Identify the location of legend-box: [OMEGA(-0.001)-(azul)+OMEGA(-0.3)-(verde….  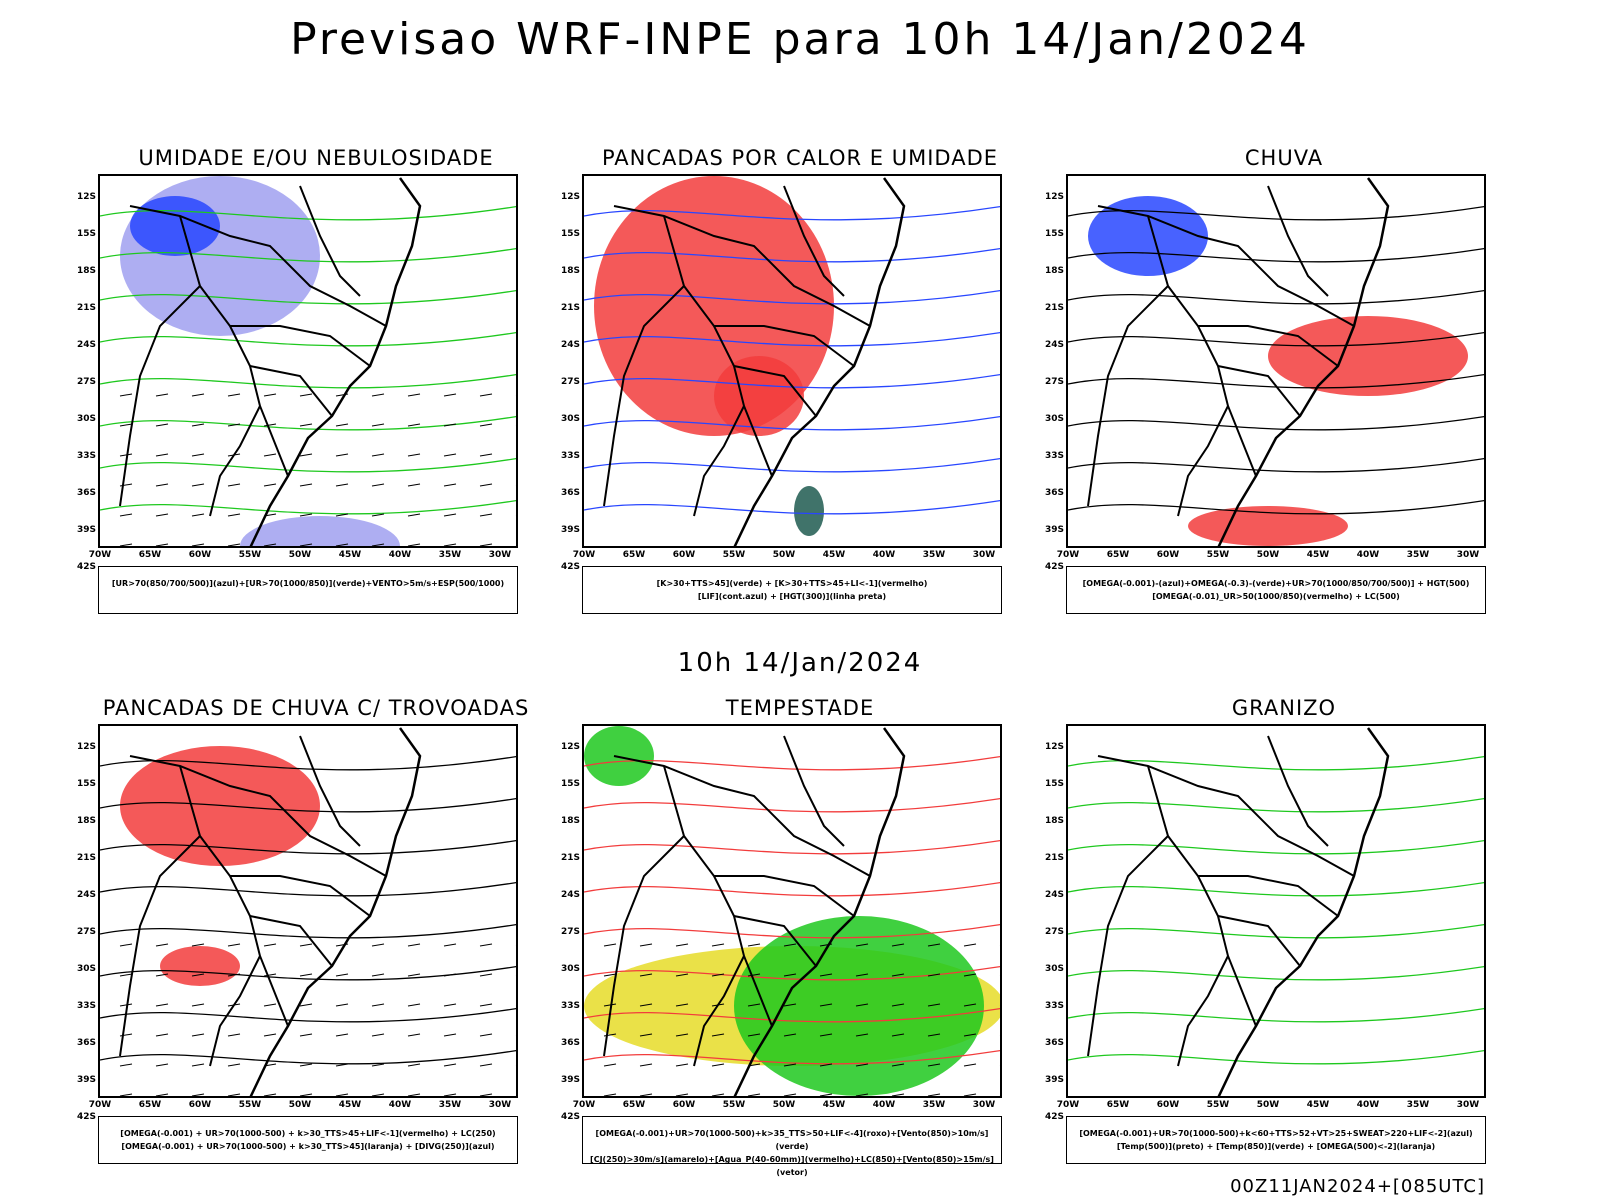
(1276, 590).